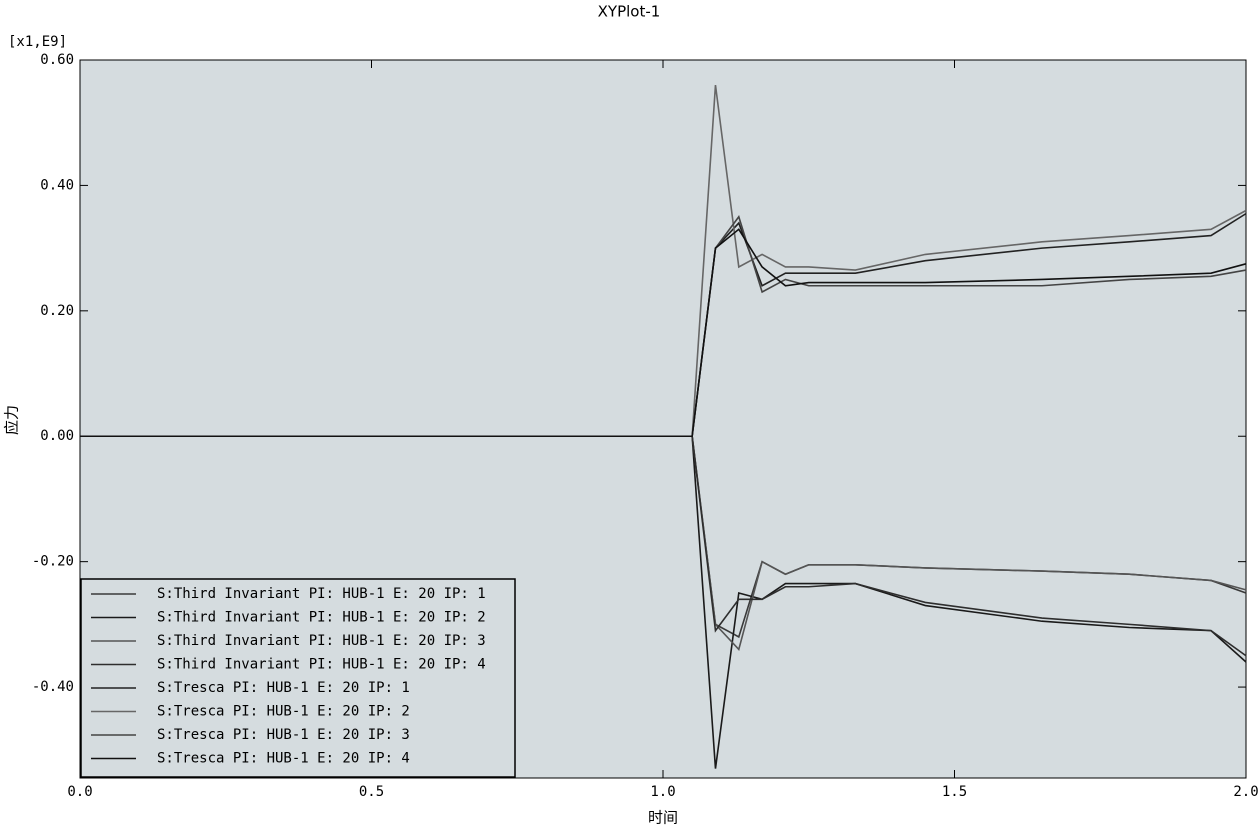 Image resolution: width=1258 pixels, height=828 pixels. I want to click on legend-label: S:Tresca PI: HUB-1 E: 20 IP: 3, so click(283, 735).